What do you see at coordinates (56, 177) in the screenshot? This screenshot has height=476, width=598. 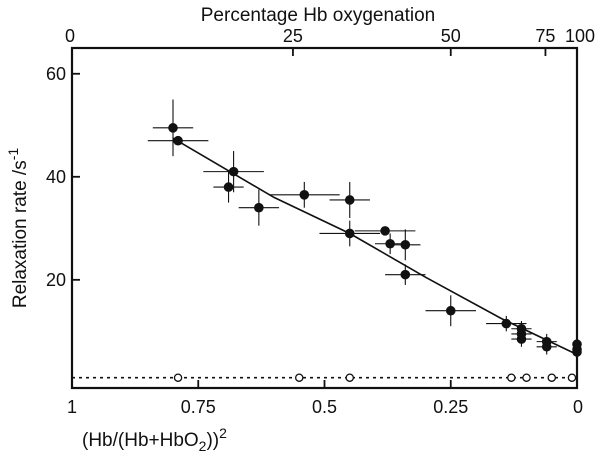 I see `y-tick-label: 40` at bounding box center [56, 177].